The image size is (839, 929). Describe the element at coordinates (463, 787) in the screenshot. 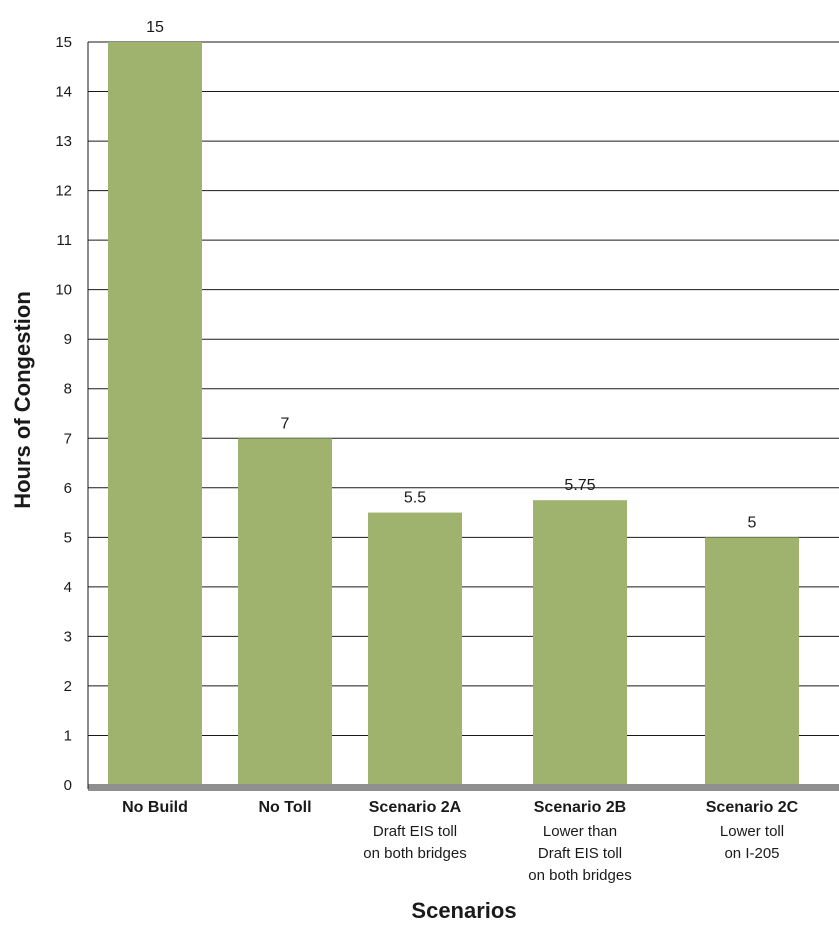

I see `x-axis-baseline` at that location.